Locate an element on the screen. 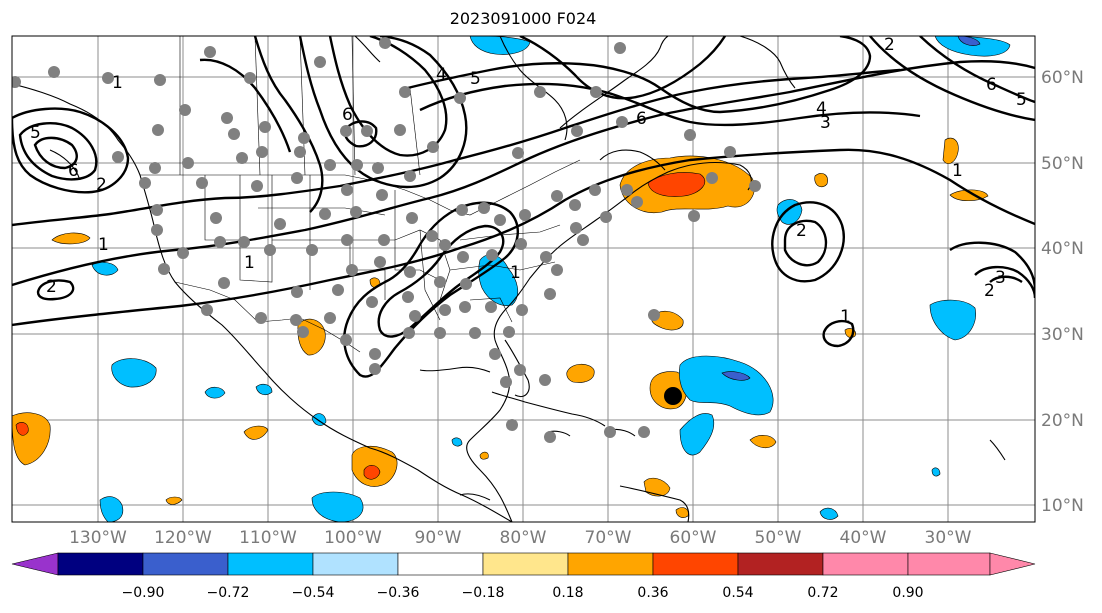 This screenshot has height=613, width=1102. colorbar-tick-label: 0.18 is located at coordinates (567, 593).